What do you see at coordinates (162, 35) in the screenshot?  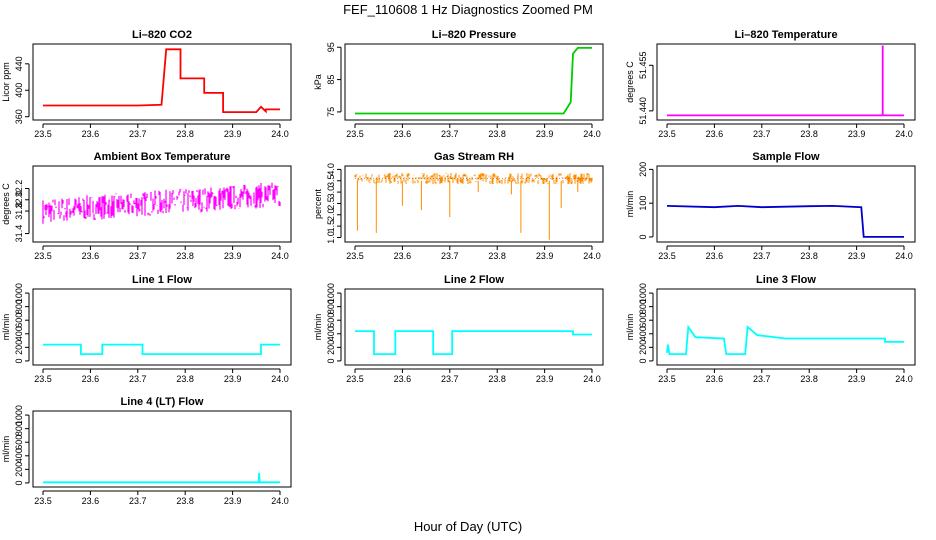 I see `panel-title-li-820-co2: Li–820 CO2` at bounding box center [162, 35].